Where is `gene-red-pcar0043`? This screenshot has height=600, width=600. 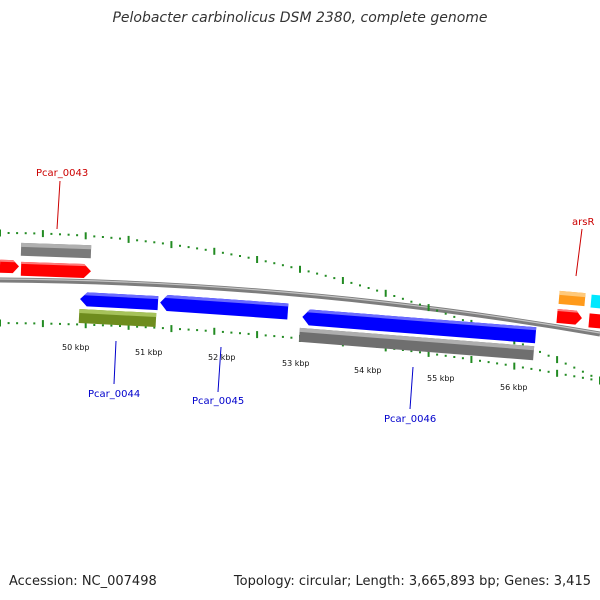
gene-red-pcar0043 is located at coordinates (55, 270).